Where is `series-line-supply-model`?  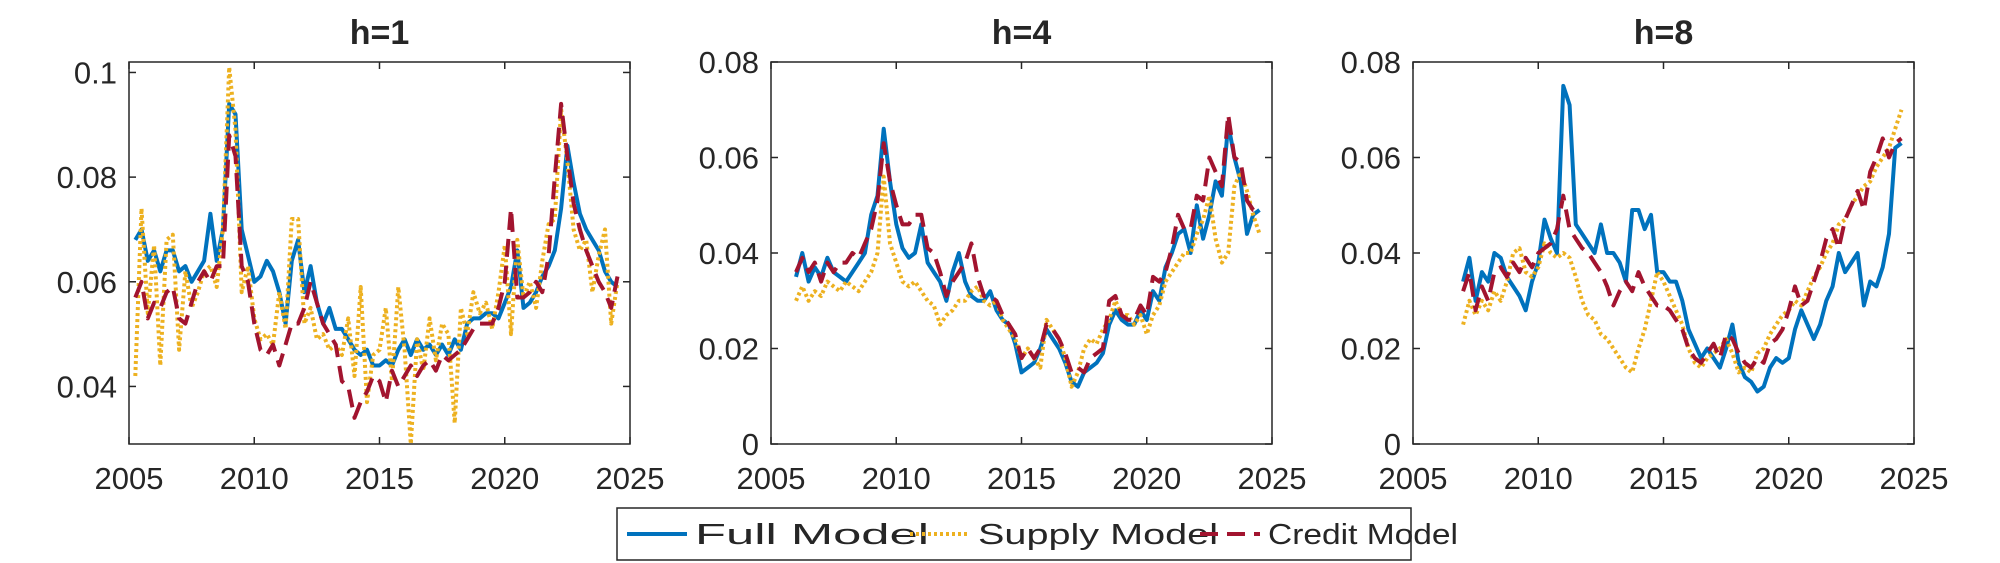
series-line-supply-model is located at coordinates (1028, 279).